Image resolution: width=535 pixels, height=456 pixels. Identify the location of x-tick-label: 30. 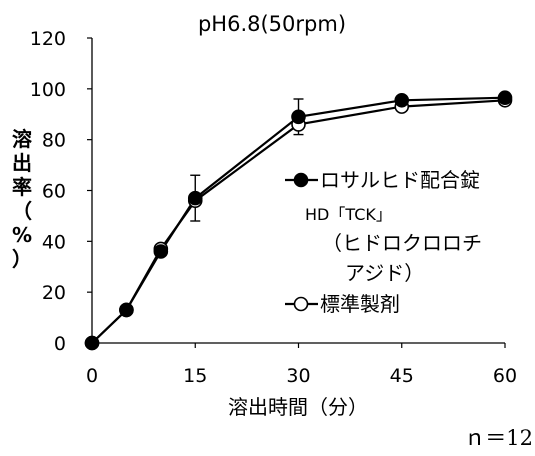
(298, 376).